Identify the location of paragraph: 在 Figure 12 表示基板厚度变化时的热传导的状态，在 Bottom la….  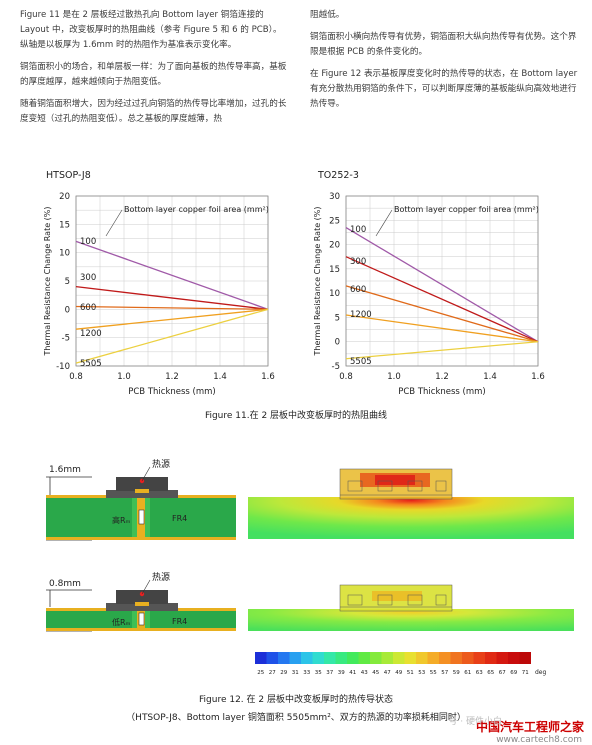
(444, 89).